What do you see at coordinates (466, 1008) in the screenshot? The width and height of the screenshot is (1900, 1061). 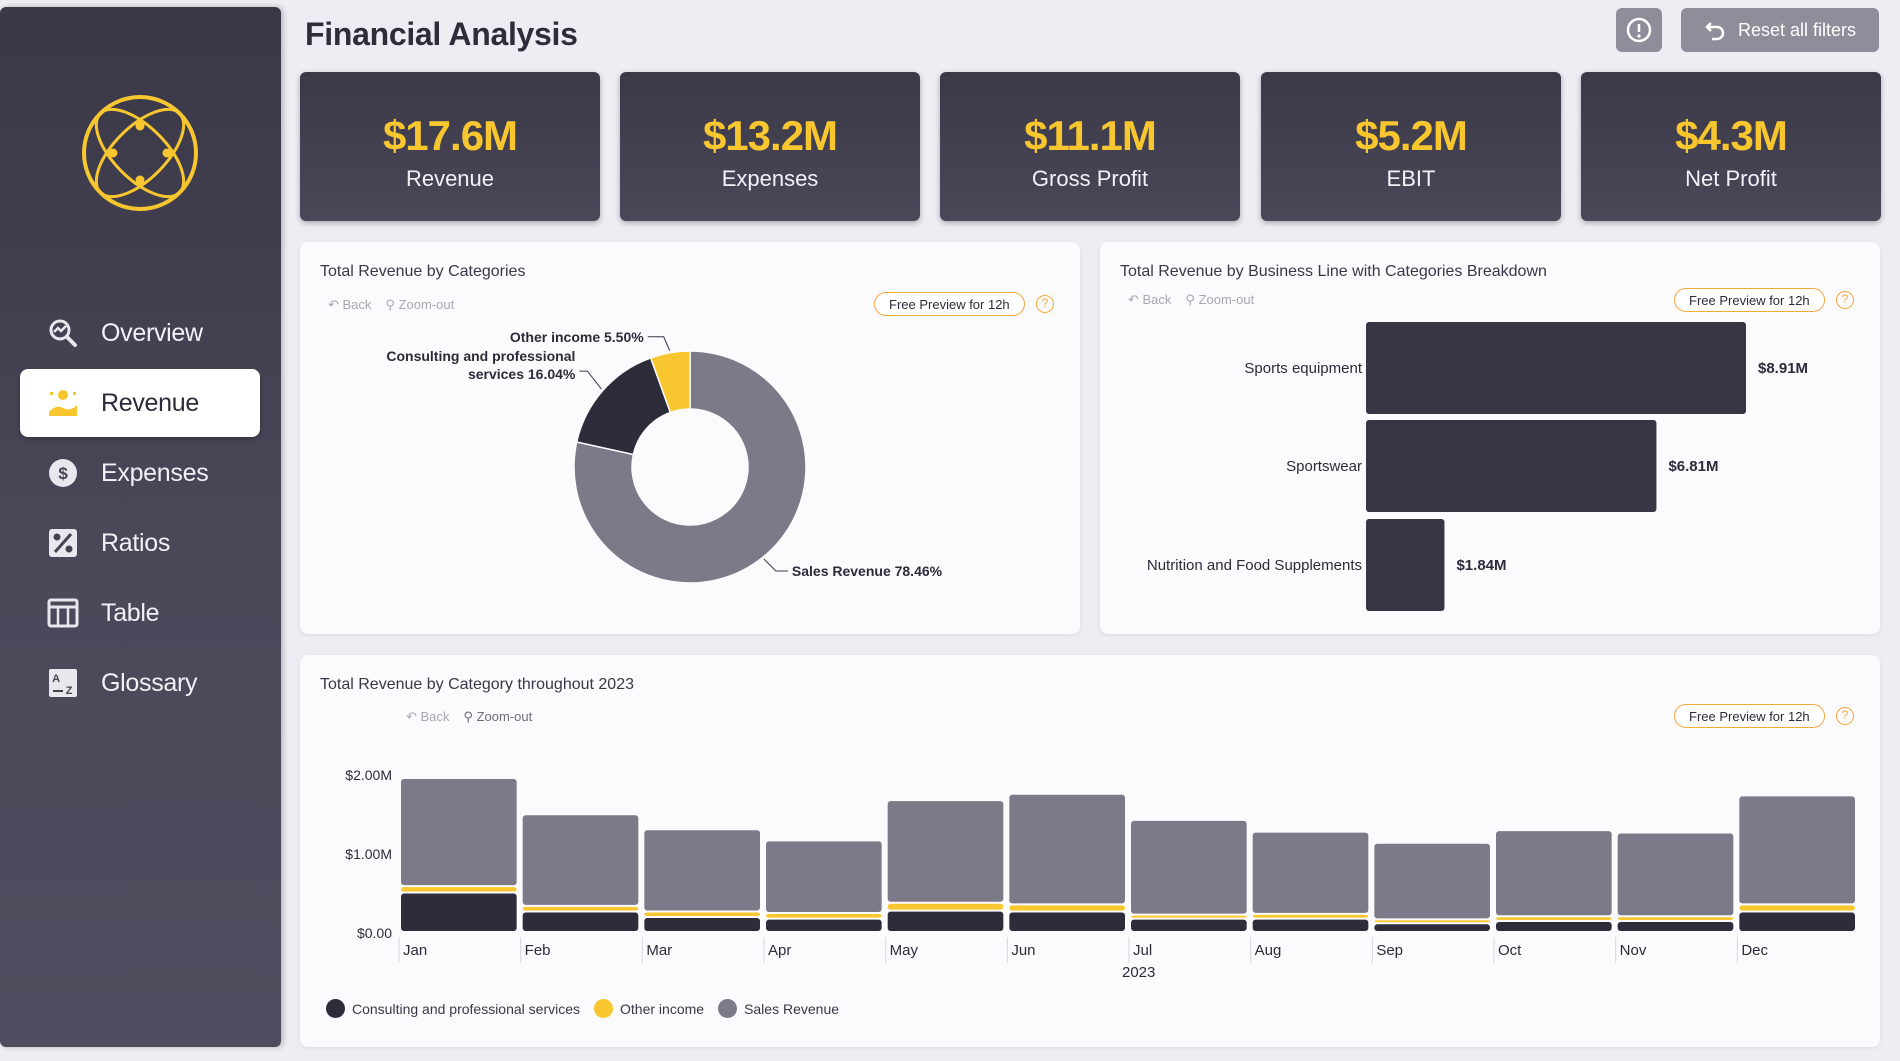 I see `legend-label: Consulting and professional services` at bounding box center [466, 1008].